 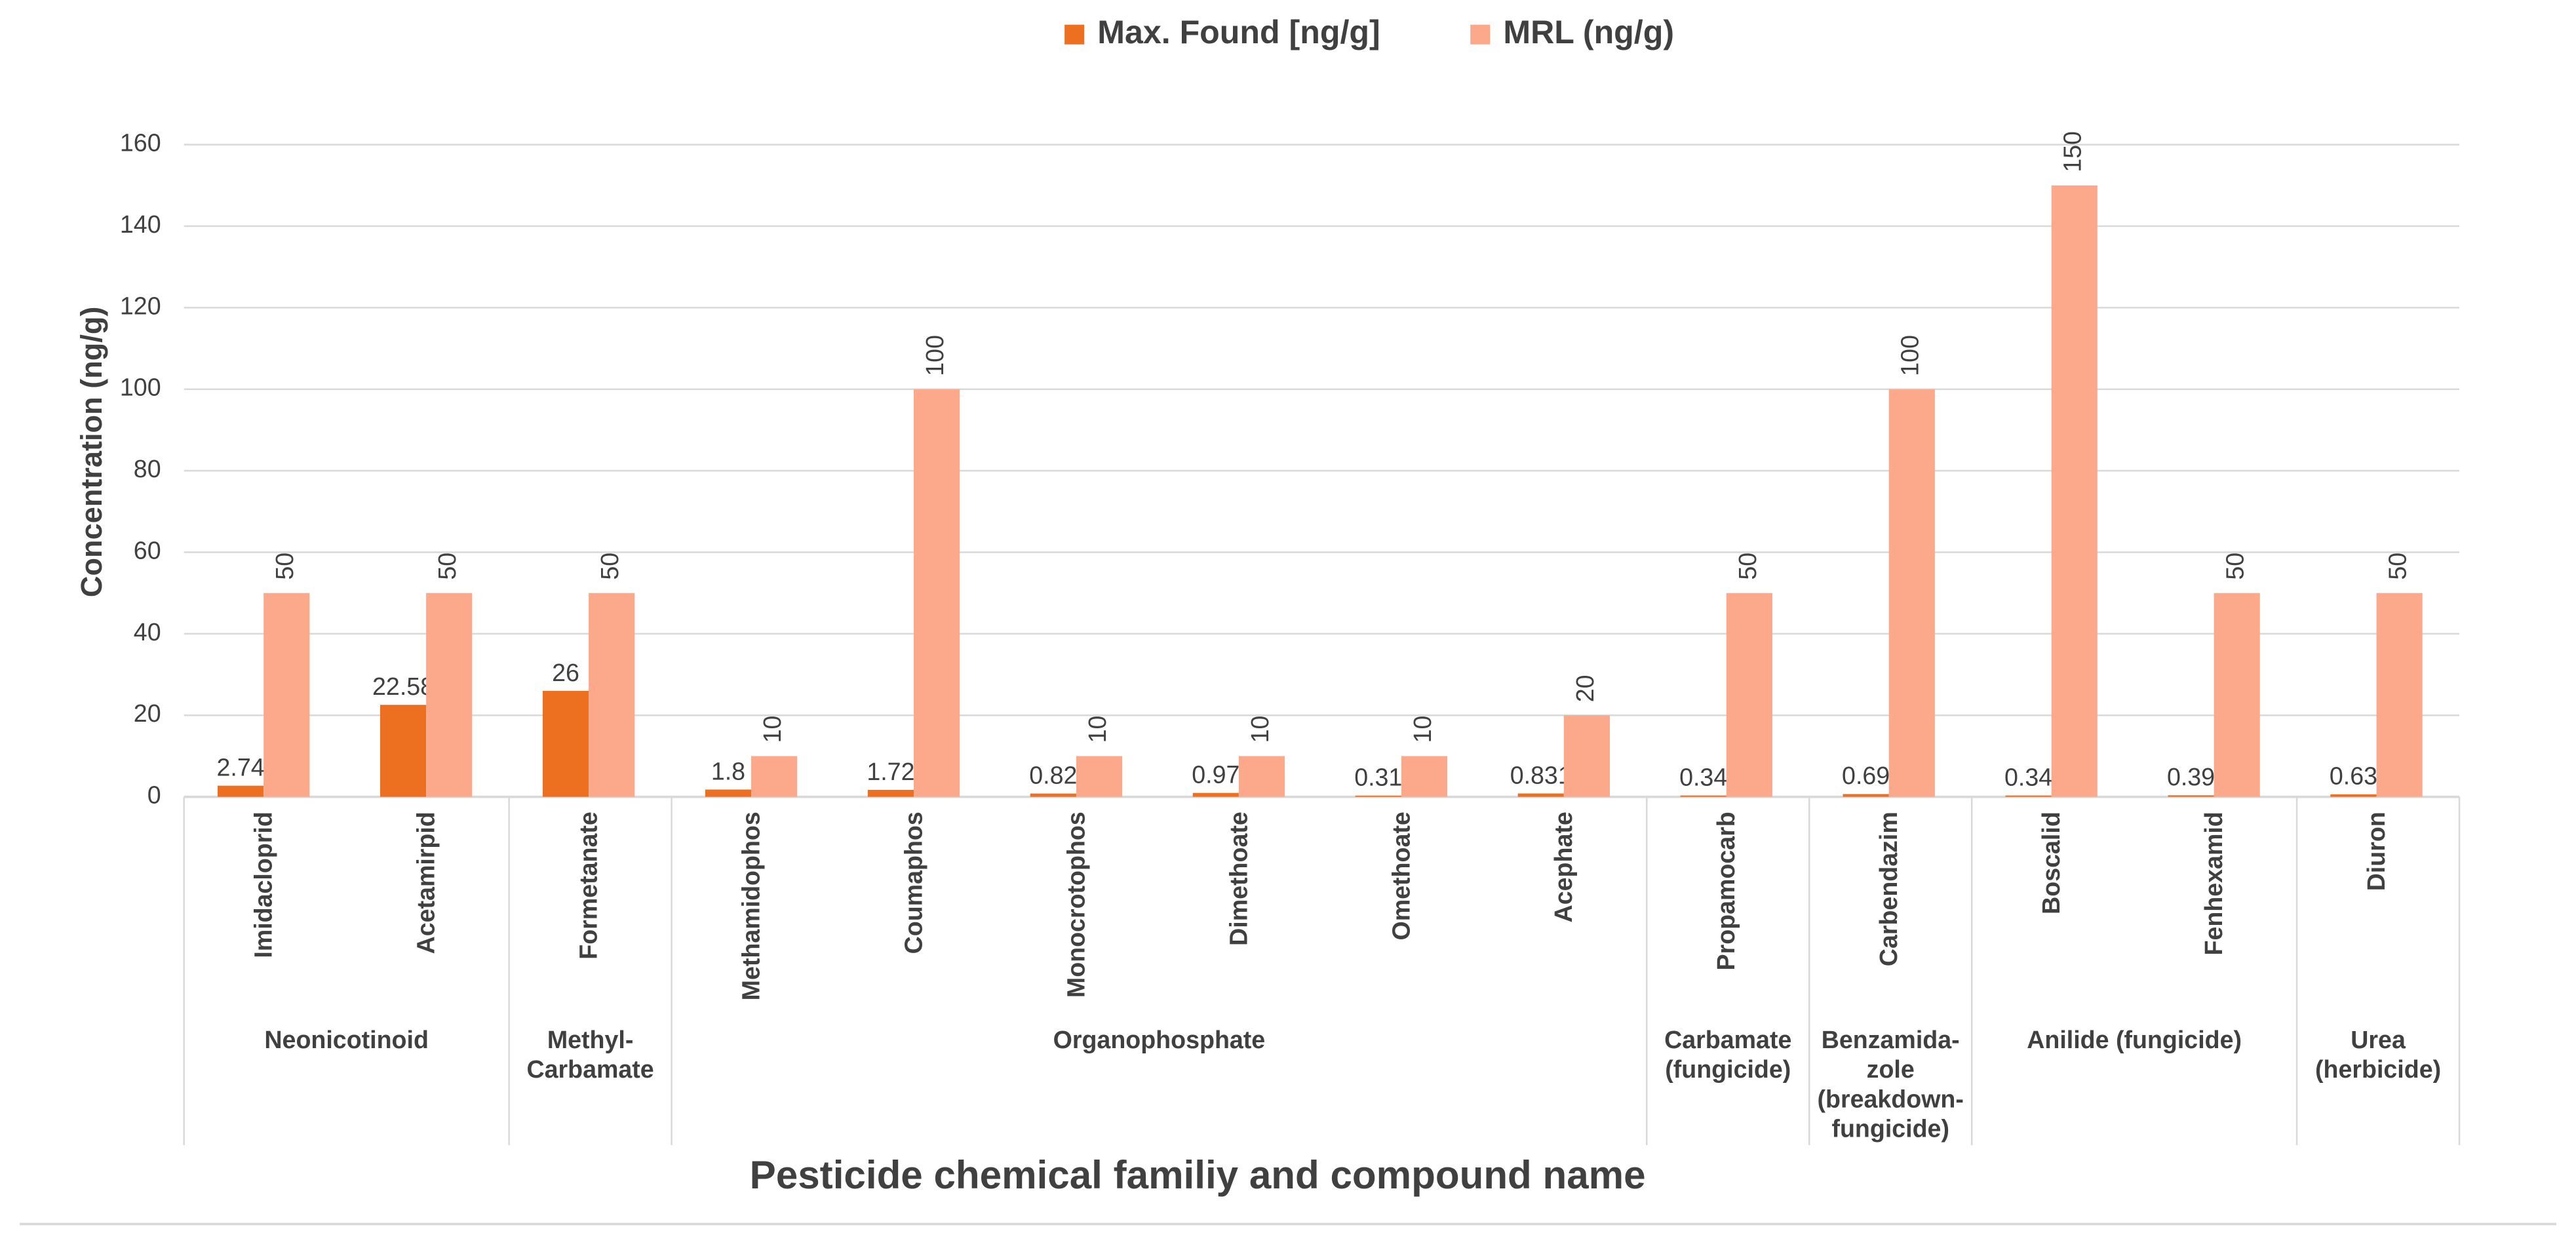 What do you see at coordinates (1541, 775) in the screenshot?
I see `data-label: 0.831` at bounding box center [1541, 775].